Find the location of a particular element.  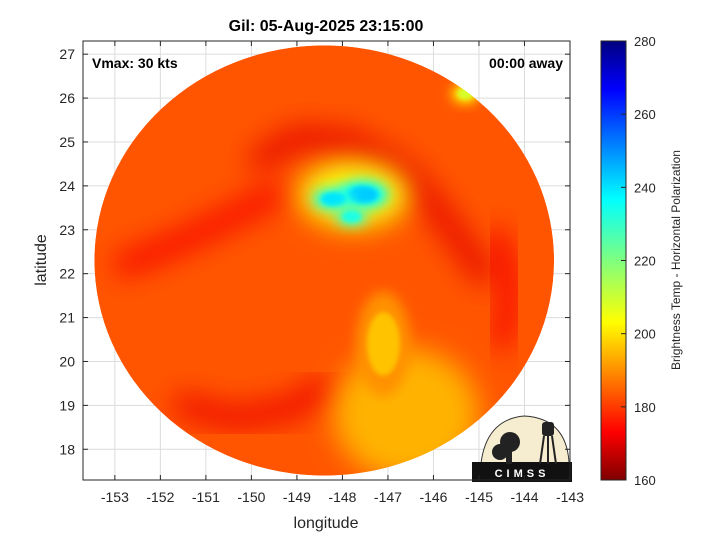

time-away-annotation: 00:00 away is located at coordinates (526, 63).